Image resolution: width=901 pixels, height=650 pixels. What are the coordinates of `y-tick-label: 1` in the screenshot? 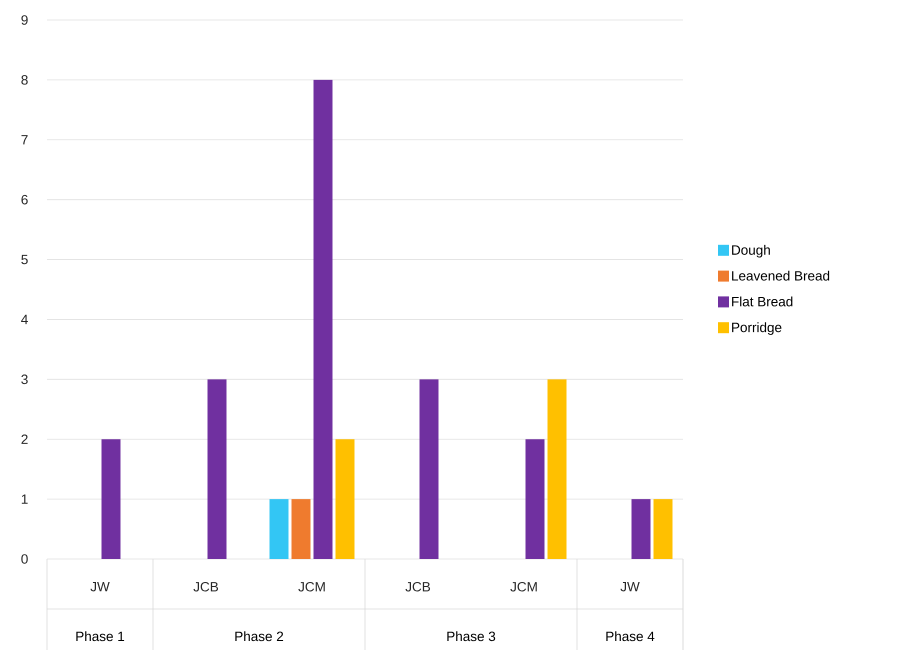 It's located at (25, 499).